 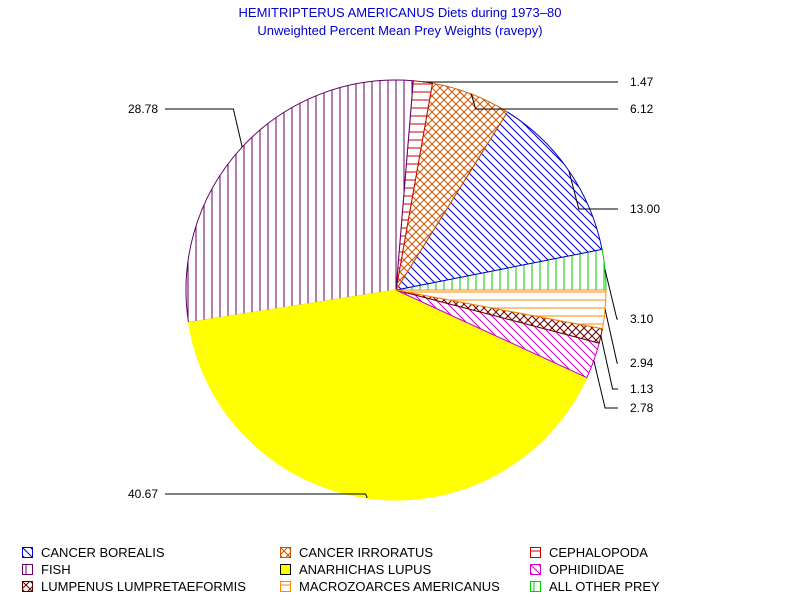 What do you see at coordinates (535, 586) in the screenshot?
I see `legend-swatch-all-other-prey` at bounding box center [535, 586].